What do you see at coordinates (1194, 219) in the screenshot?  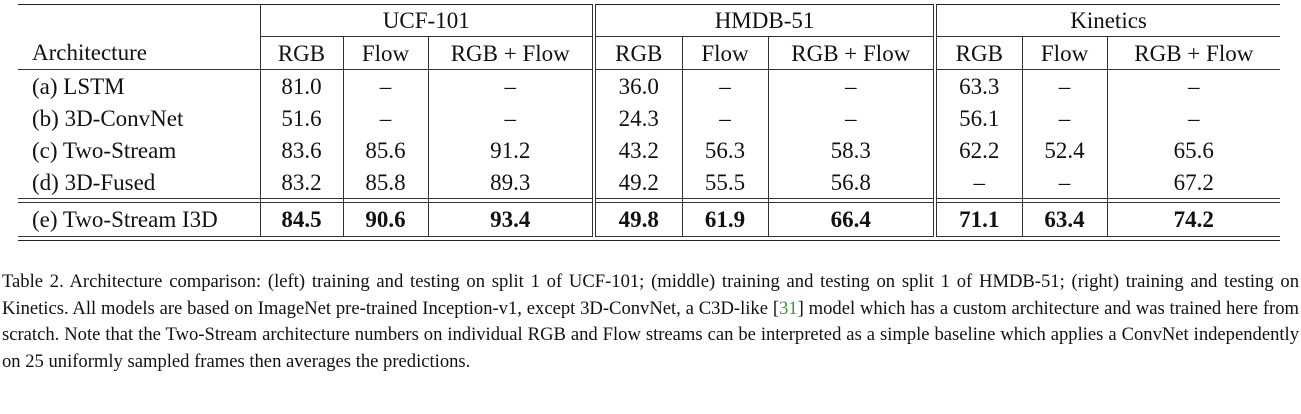 I see `table-cell-best: 74.2` at bounding box center [1194, 219].